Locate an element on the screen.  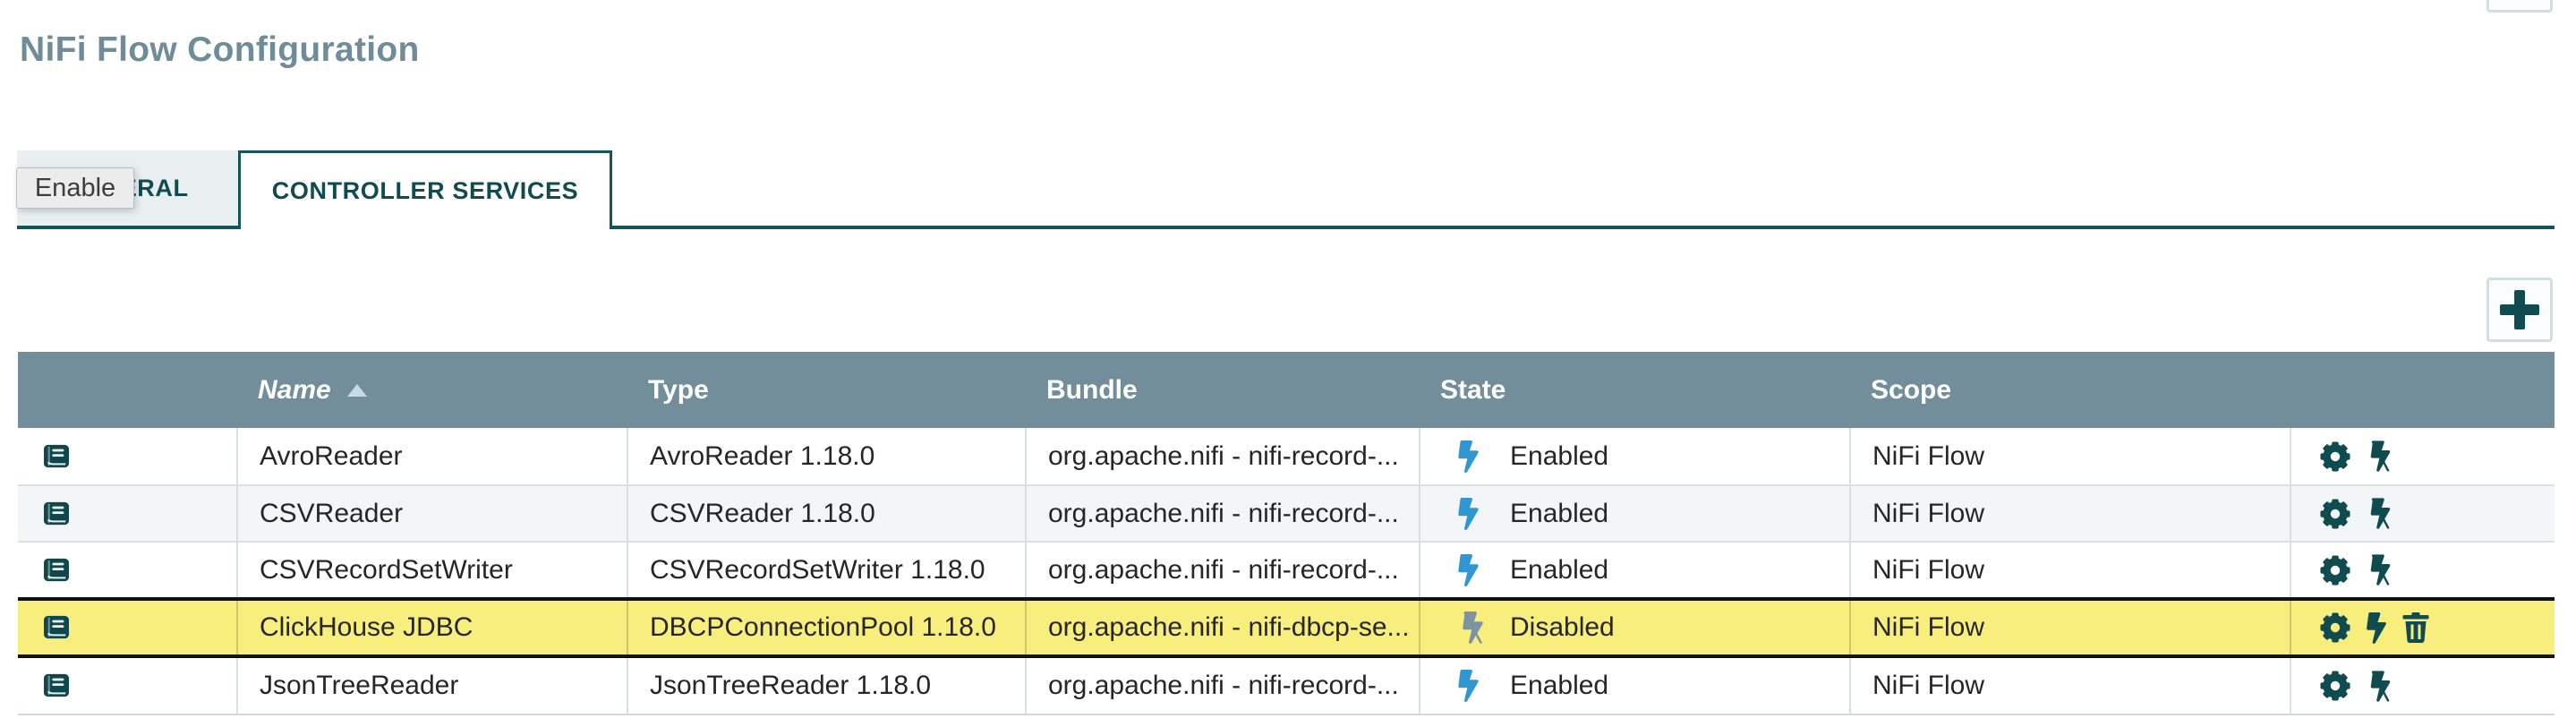
state-label: Disabled is located at coordinates (1562, 627).